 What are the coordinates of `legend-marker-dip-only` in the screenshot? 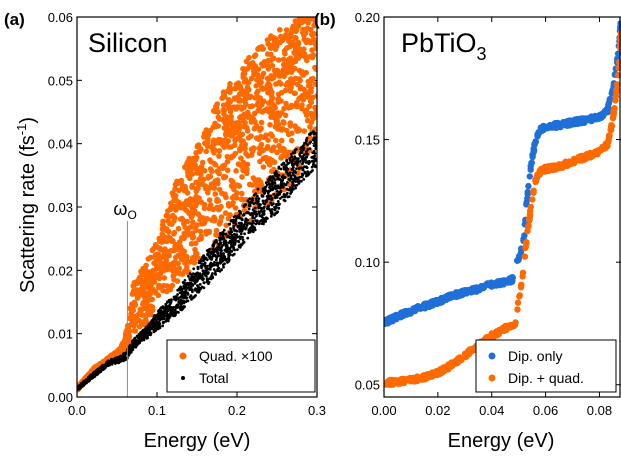 It's located at (492, 356).